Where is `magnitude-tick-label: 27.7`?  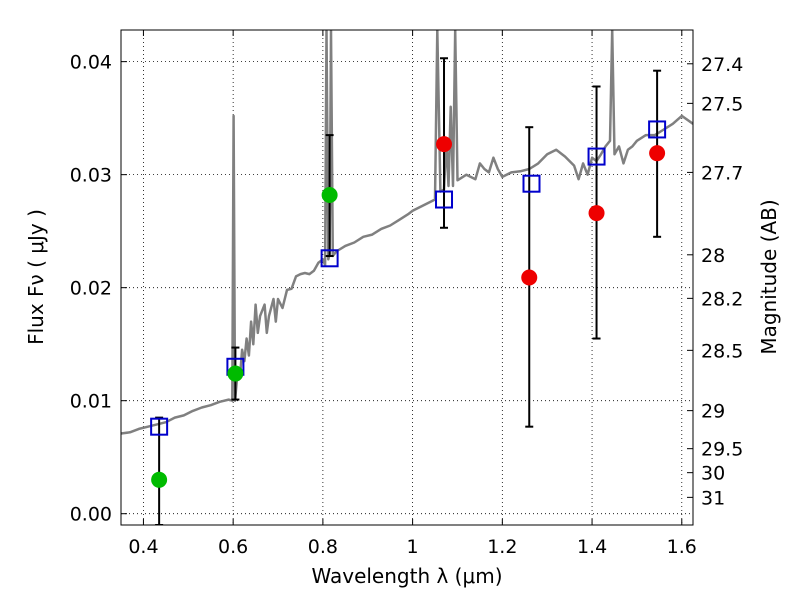 magnitude-tick-label: 27.7 is located at coordinates (722, 173).